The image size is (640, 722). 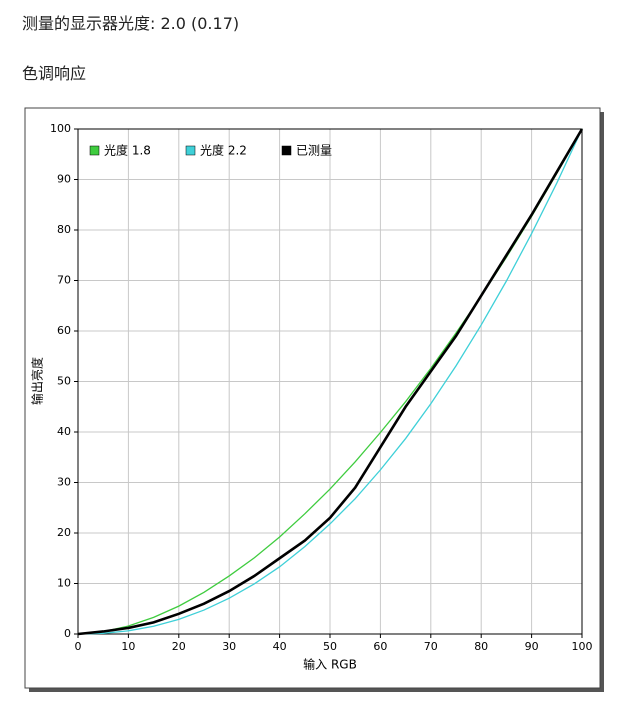 What do you see at coordinates (37, 381) in the screenshot?
I see `y-axis-label: 输出亮度` at bounding box center [37, 381].